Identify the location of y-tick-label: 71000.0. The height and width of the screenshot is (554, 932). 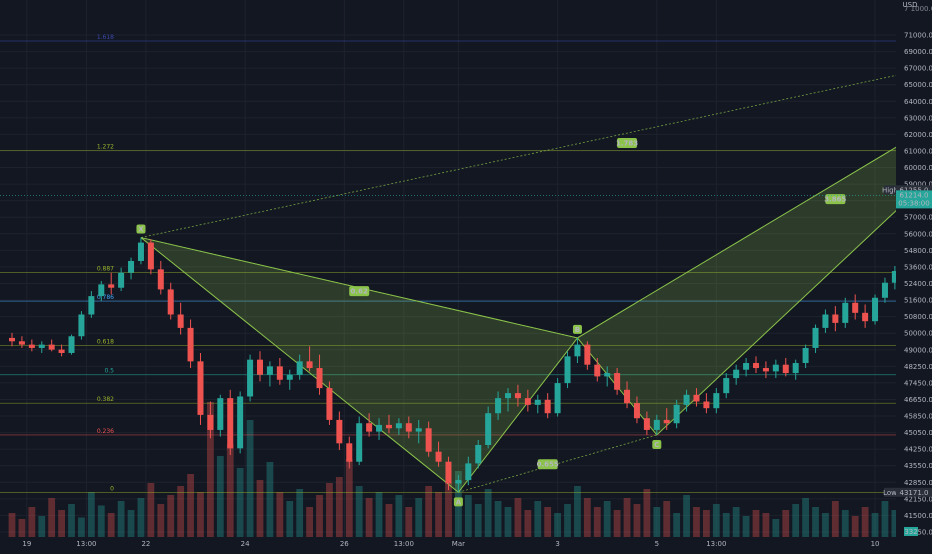
(918, 36).